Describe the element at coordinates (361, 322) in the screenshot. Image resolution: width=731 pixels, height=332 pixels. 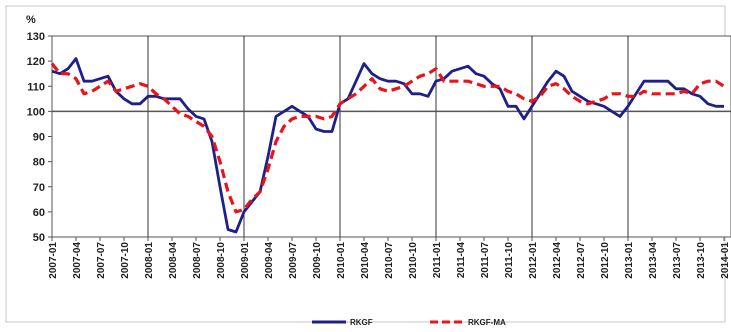
I see `legend-label-0: RKGF` at that location.